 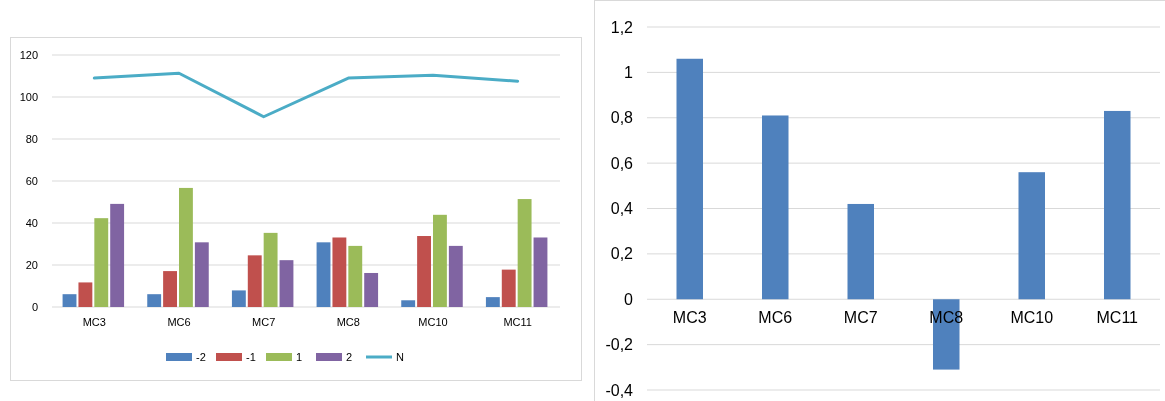 I want to click on line-series, so click(x=306, y=95).